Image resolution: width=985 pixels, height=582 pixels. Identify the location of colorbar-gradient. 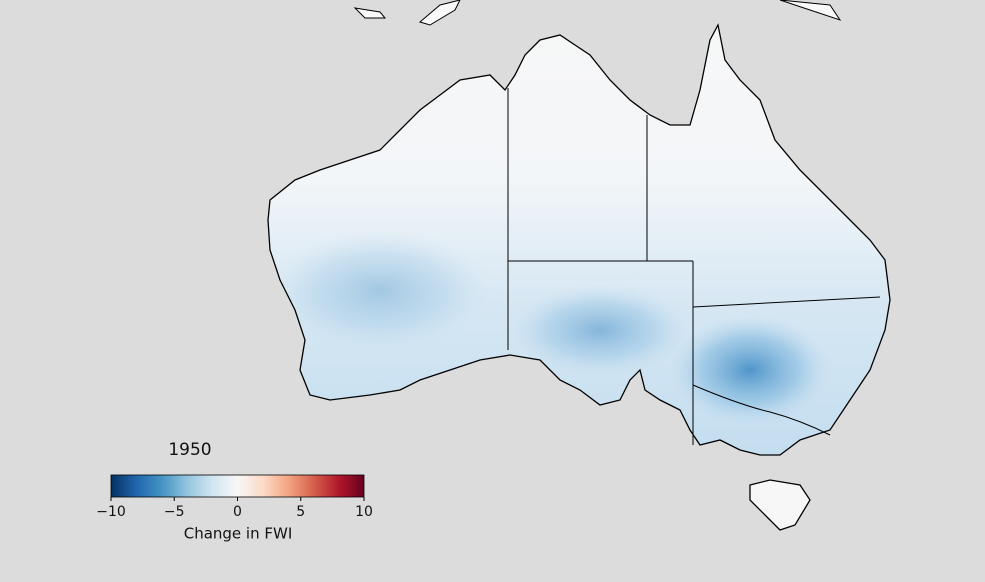
(237, 486).